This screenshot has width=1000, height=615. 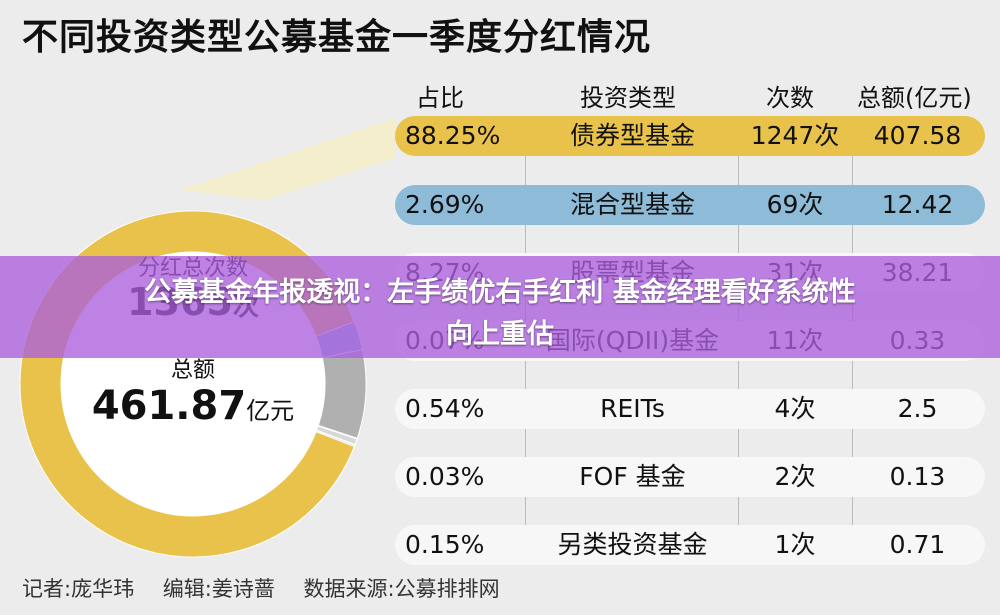 What do you see at coordinates (632, 544) in the screenshot?
I see `row-type: 另类投资基金` at bounding box center [632, 544].